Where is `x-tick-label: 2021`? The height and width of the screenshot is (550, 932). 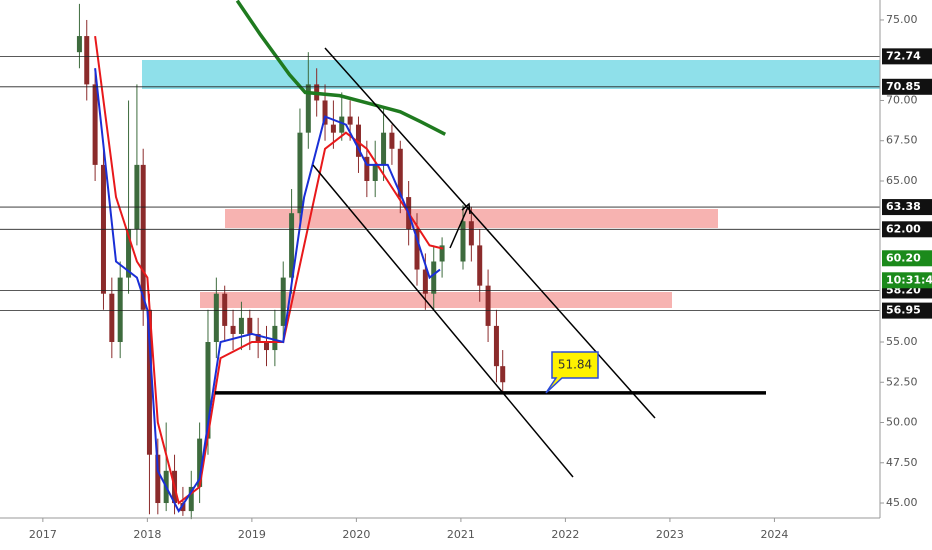
x-tick-label: 2021 is located at coordinates (461, 534).